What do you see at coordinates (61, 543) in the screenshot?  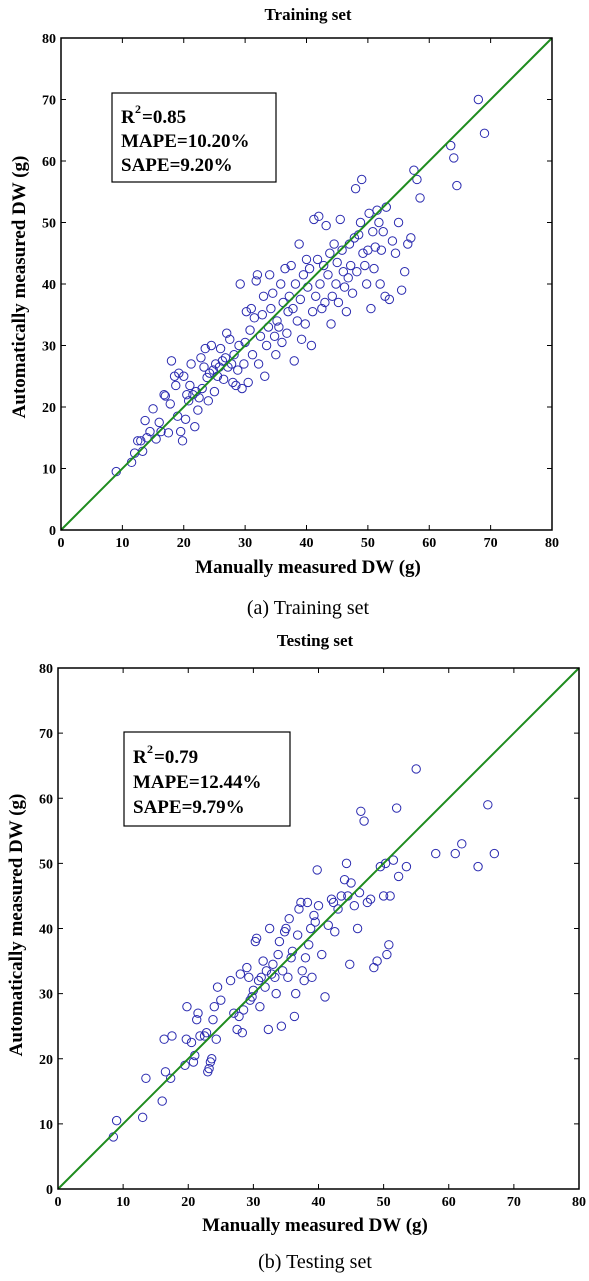 I see `x-tick-label: 0` at bounding box center [61, 543].